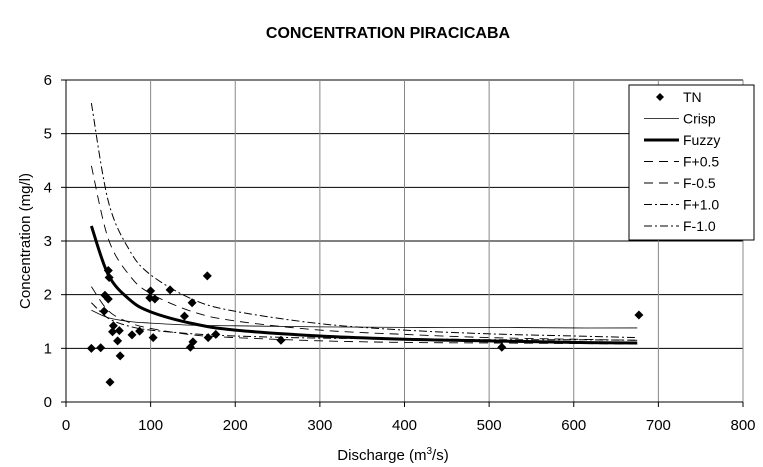 The height and width of the screenshot is (467, 763). Describe the element at coordinates (388, 33) in the screenshot. I see `chart-title: CONCENTRATION PIRACICABA` at that location.